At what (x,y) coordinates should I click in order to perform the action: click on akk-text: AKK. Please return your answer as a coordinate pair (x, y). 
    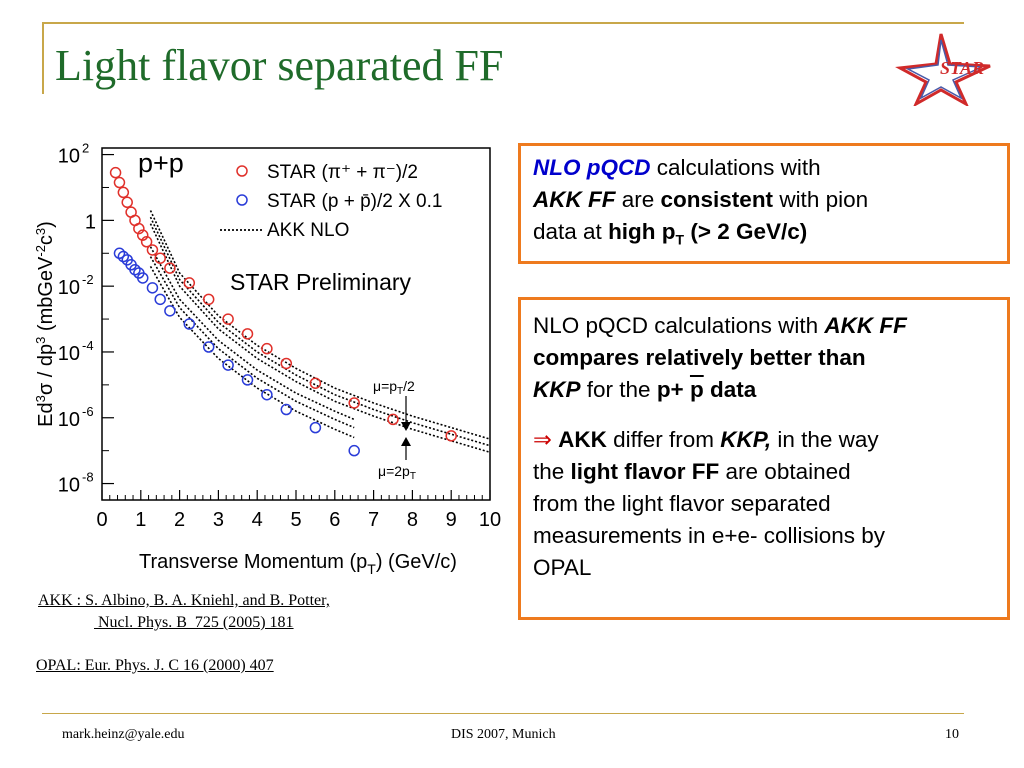
    Looking at the image, I should click on (582, 439).